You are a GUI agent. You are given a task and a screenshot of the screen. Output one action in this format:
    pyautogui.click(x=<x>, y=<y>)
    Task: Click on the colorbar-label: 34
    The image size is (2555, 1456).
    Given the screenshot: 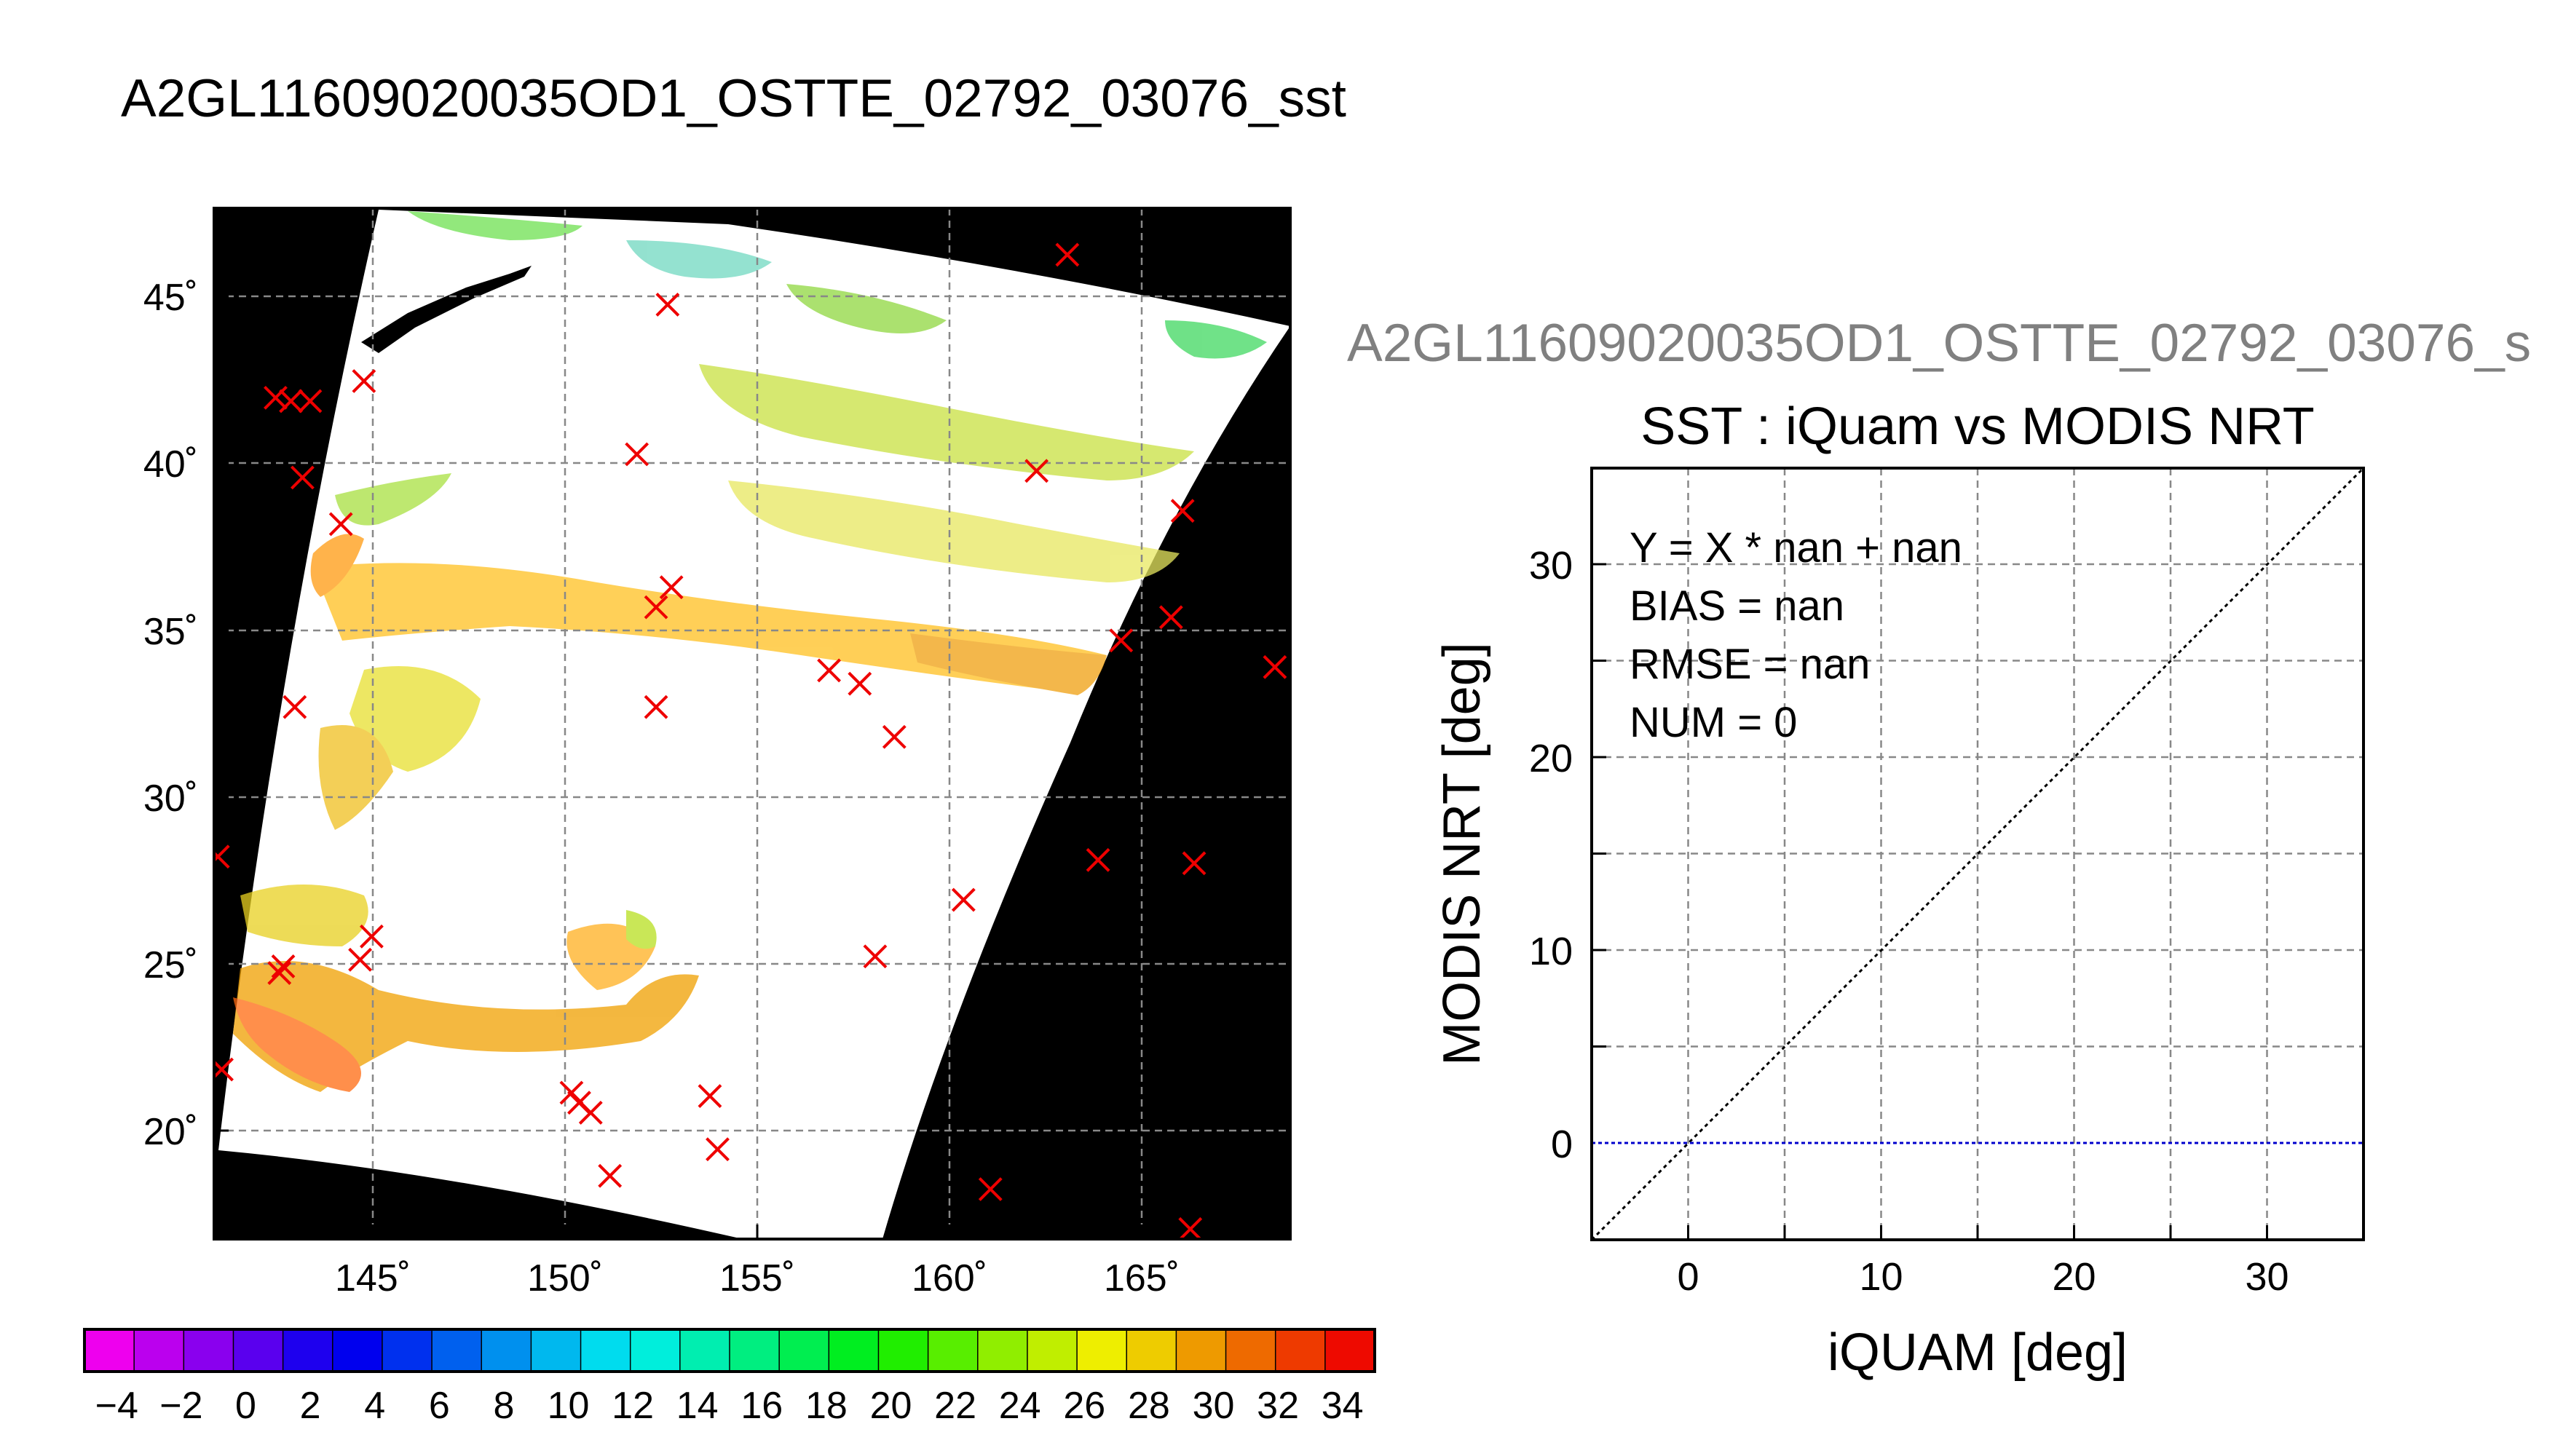 What is the action you would take?
    pyautogui.click(x=1343, y=1406)
    